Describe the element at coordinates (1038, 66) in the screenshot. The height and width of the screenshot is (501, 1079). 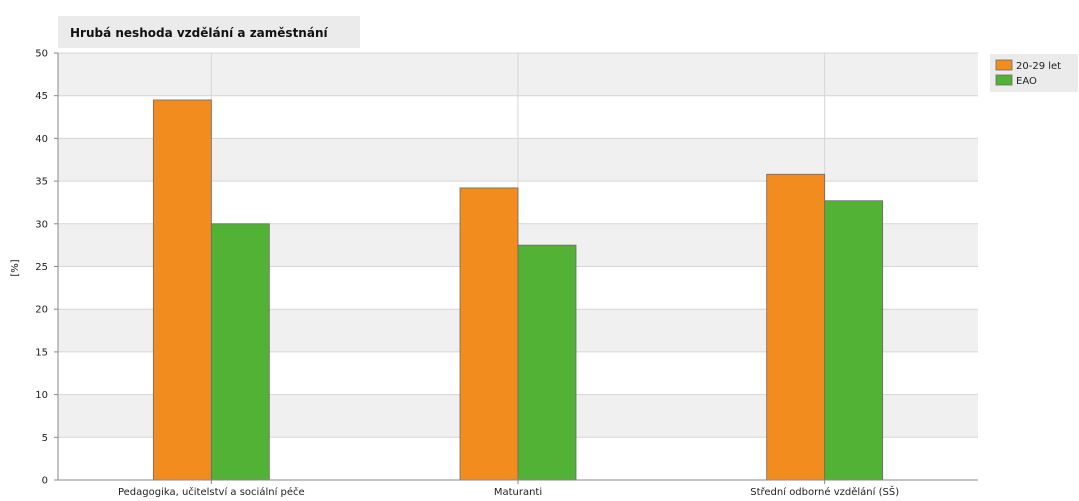
I see `legend-label-0: 20-29 let` at that location.